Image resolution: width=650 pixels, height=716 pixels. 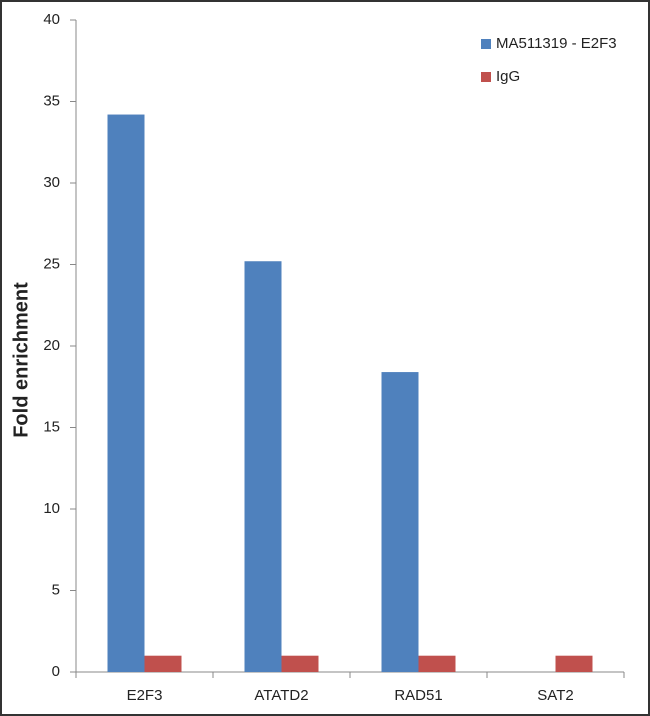 What do you see at coordinates (555, 695) in the screenshot?
I see `x-tick-label: SAT2` at bounding box center [555, 695].